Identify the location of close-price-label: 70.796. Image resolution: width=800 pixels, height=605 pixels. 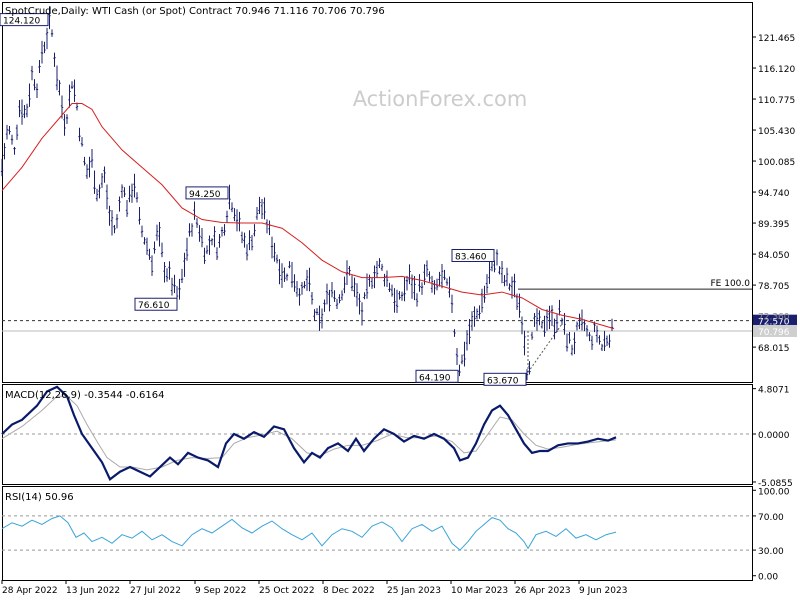
(774, 333).